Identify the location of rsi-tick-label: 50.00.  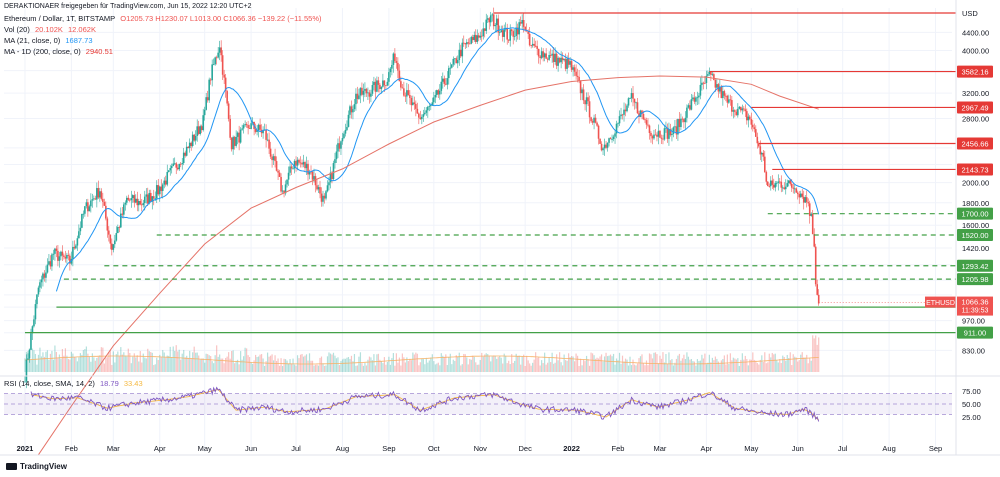
(971, 404).